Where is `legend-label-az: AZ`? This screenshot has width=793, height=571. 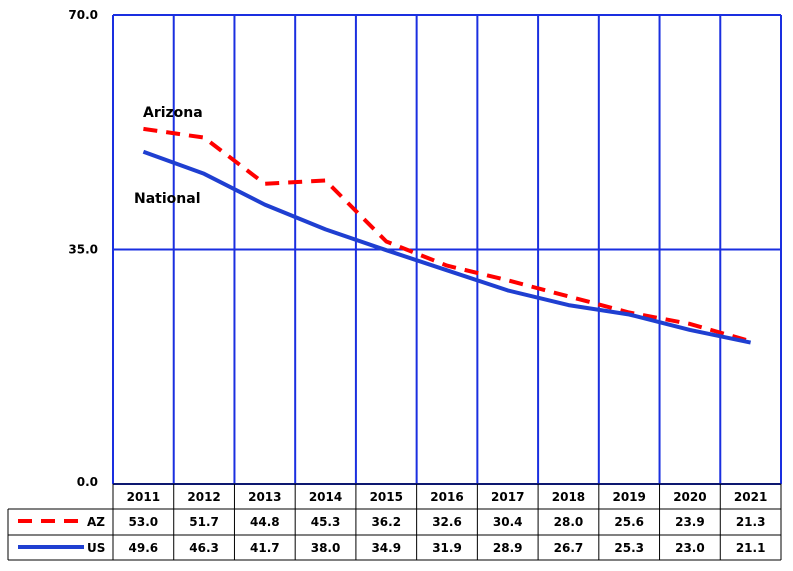 legend-label-az: AZ is located at coordinates (96, 522).